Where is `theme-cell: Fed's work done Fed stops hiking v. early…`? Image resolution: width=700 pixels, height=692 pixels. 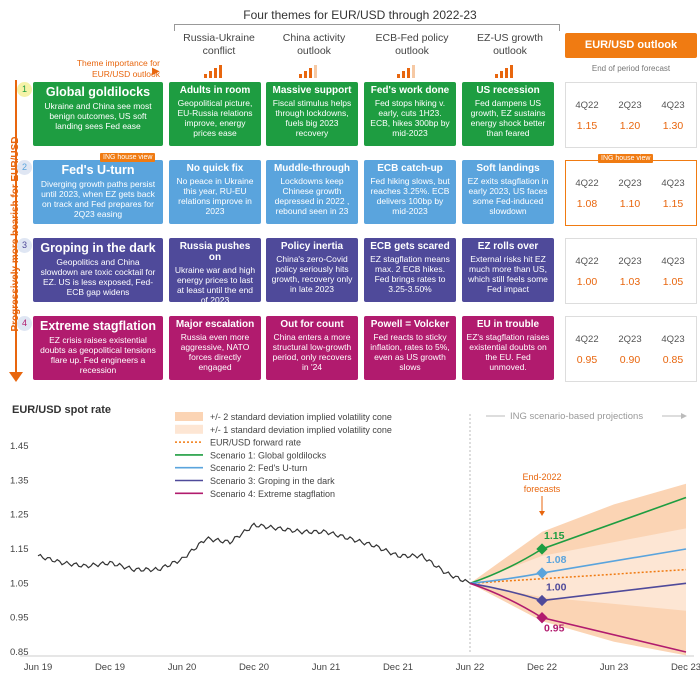
theme-cell: Fed's work done Fed stops hiking v. early… is located at coordinates (410, 114).